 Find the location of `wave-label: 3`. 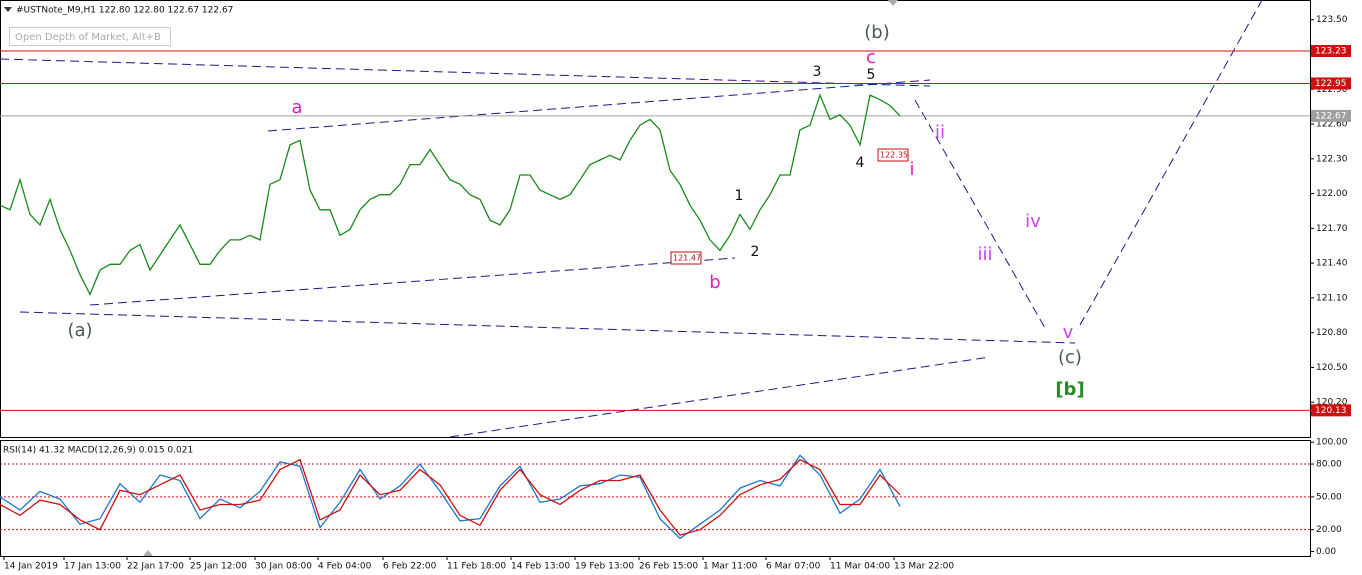

wave-label: 3 is located at coordinates (817, 72).